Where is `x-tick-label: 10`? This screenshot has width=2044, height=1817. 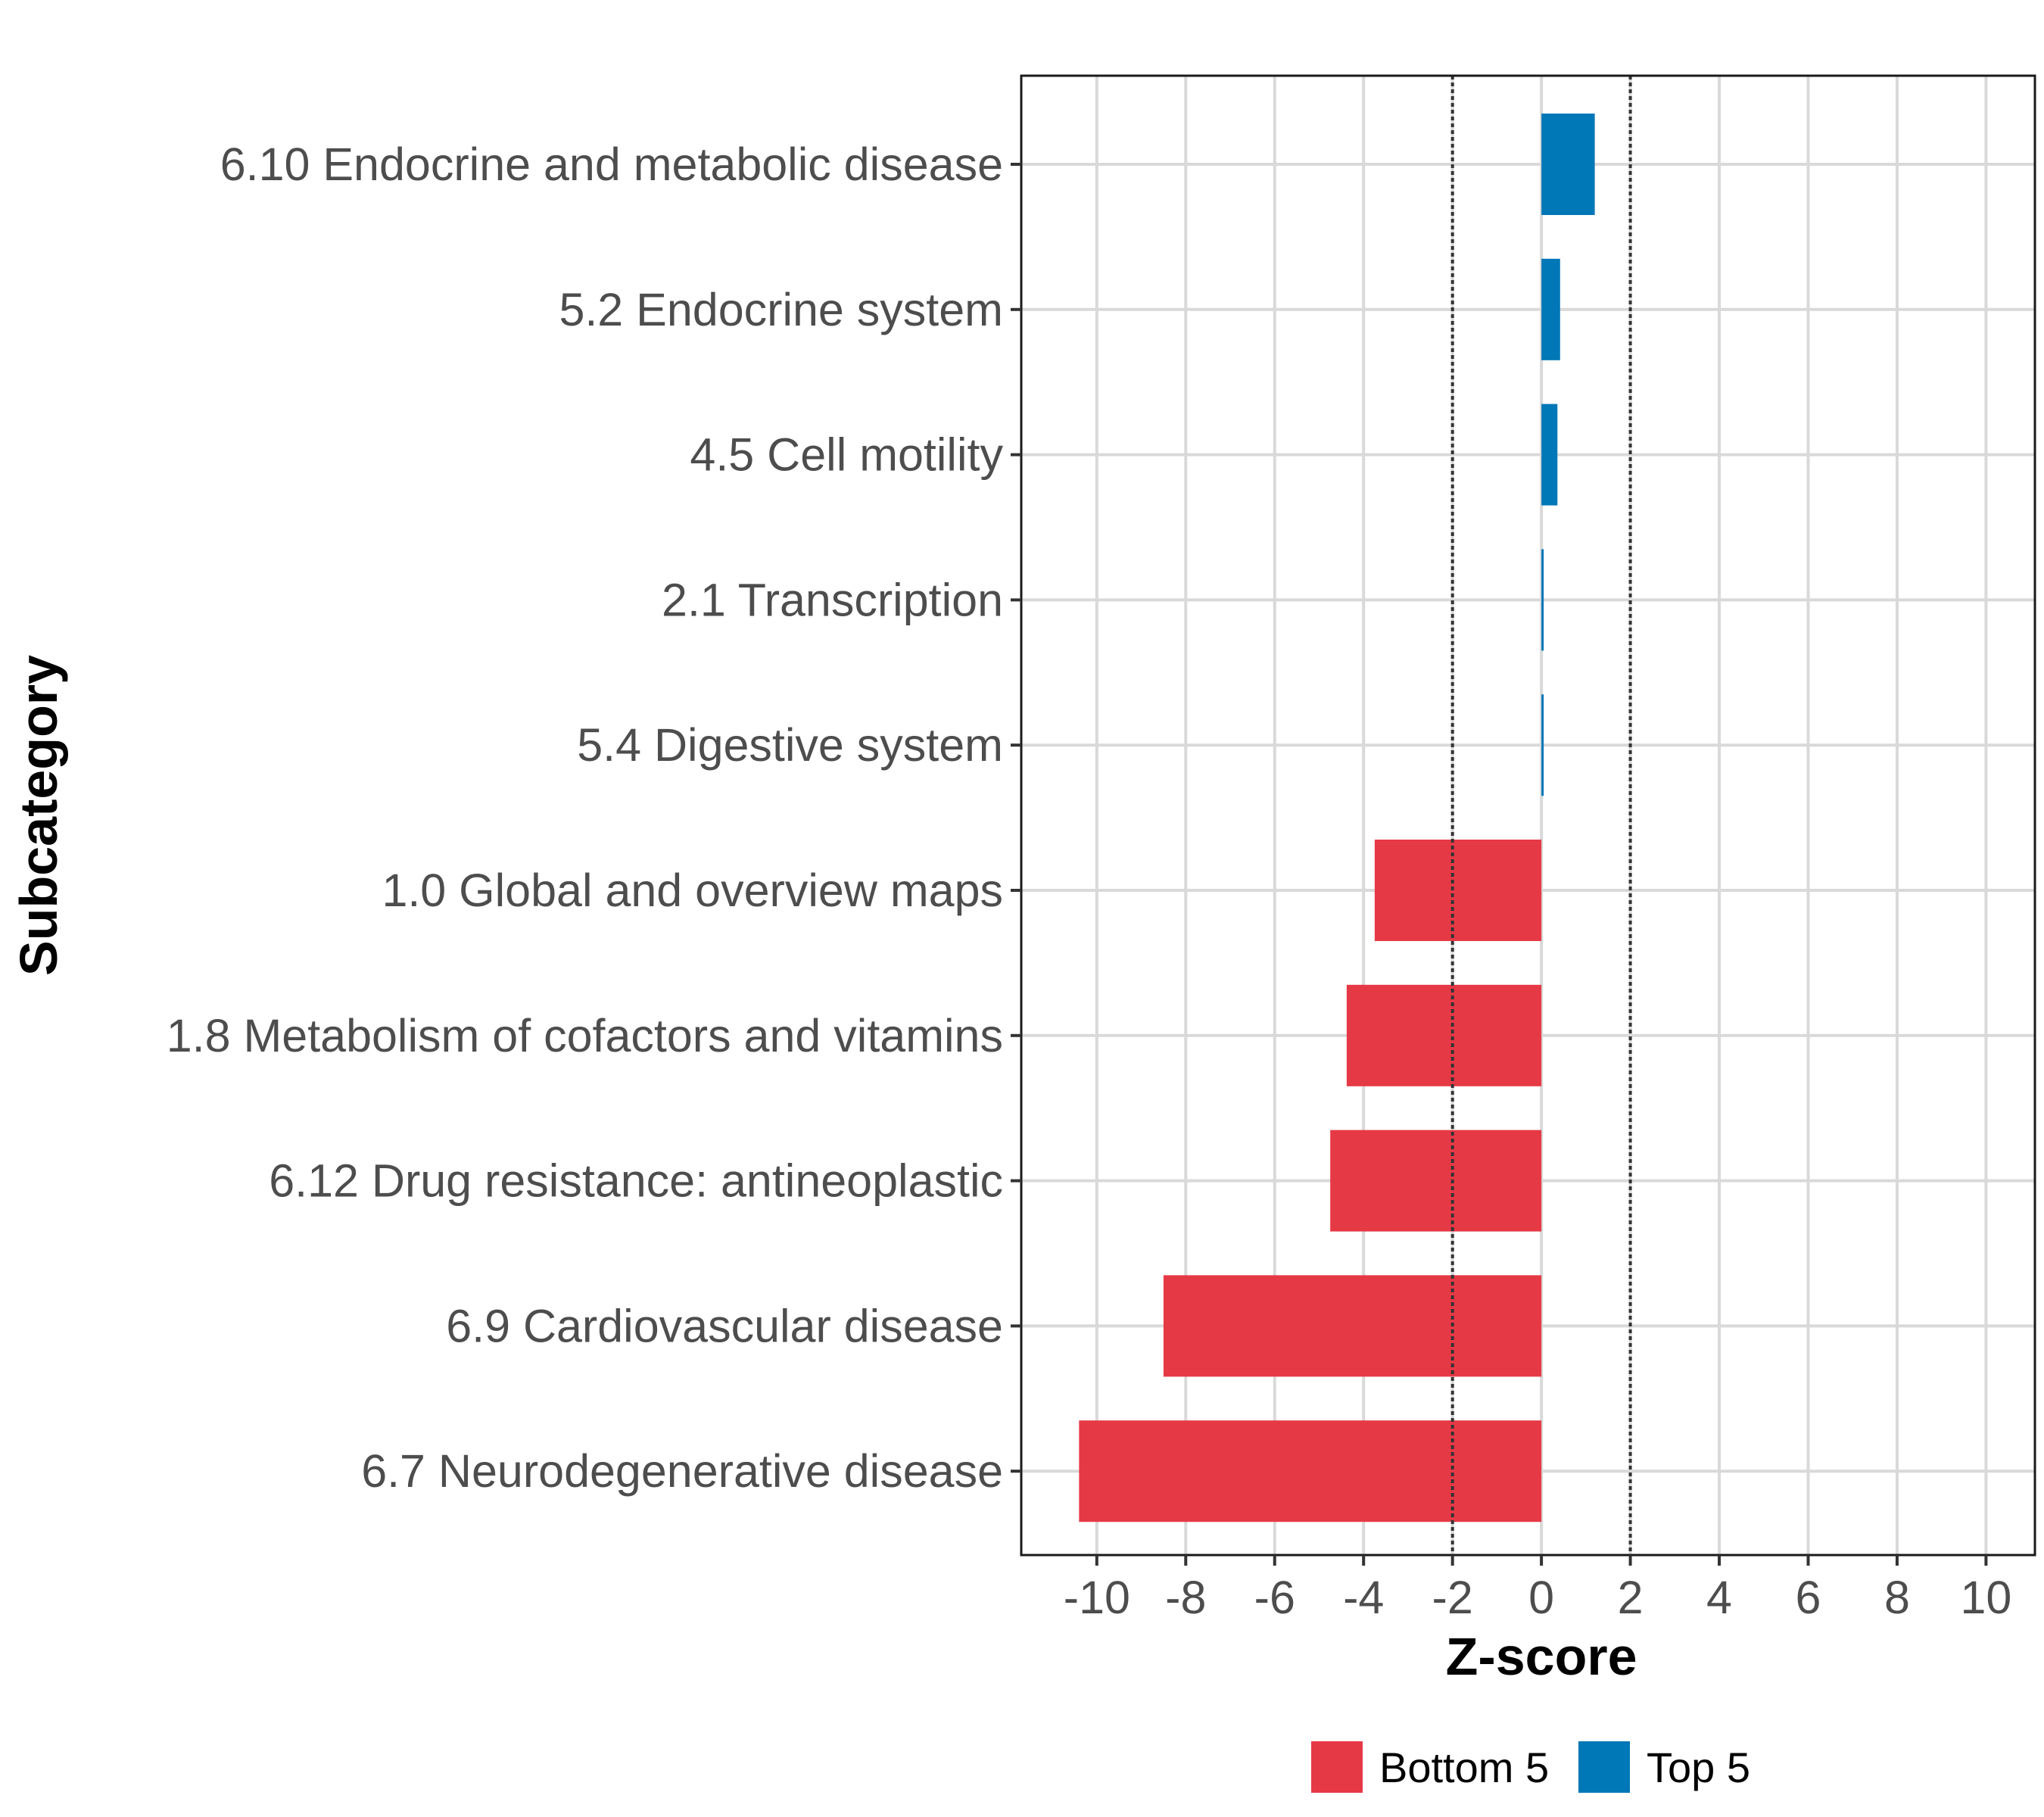 x-tick-label: 10 is located at coordinates (1985, 1597).